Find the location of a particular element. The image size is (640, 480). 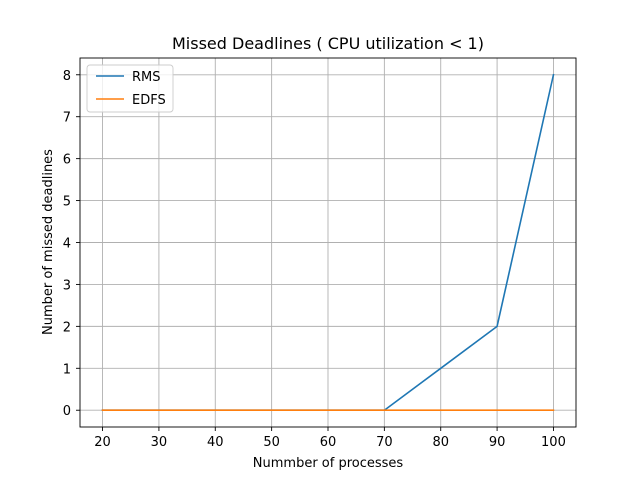

chart-title: Missed Deadlines ( CPU utilization < 1) is located at coordinates (328, 43).